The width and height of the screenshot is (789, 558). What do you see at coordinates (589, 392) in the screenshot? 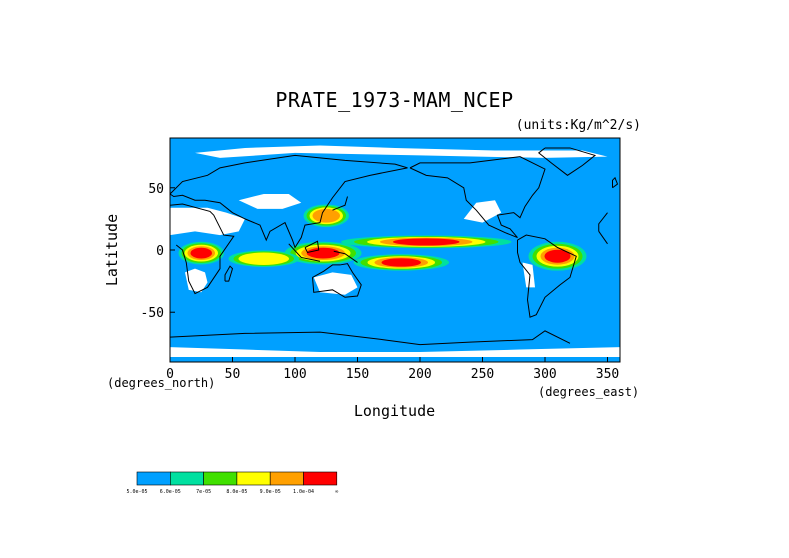
I see `x-units-right: (degrees_east)` at bounding box center [589, 392].